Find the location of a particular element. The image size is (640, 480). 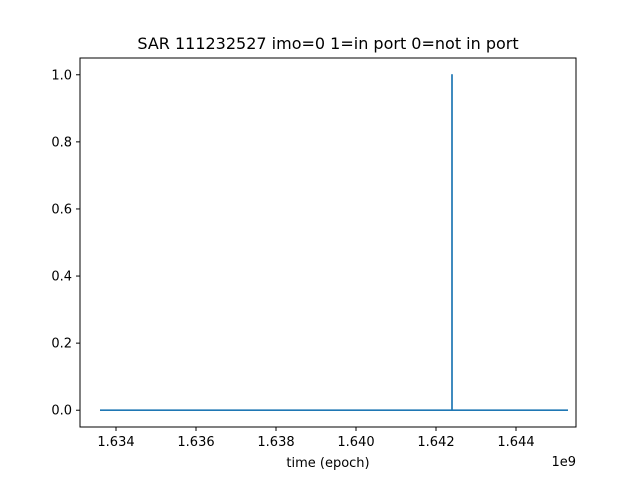

y-tick-label: 0.0 is located at coordinates (61, 411).